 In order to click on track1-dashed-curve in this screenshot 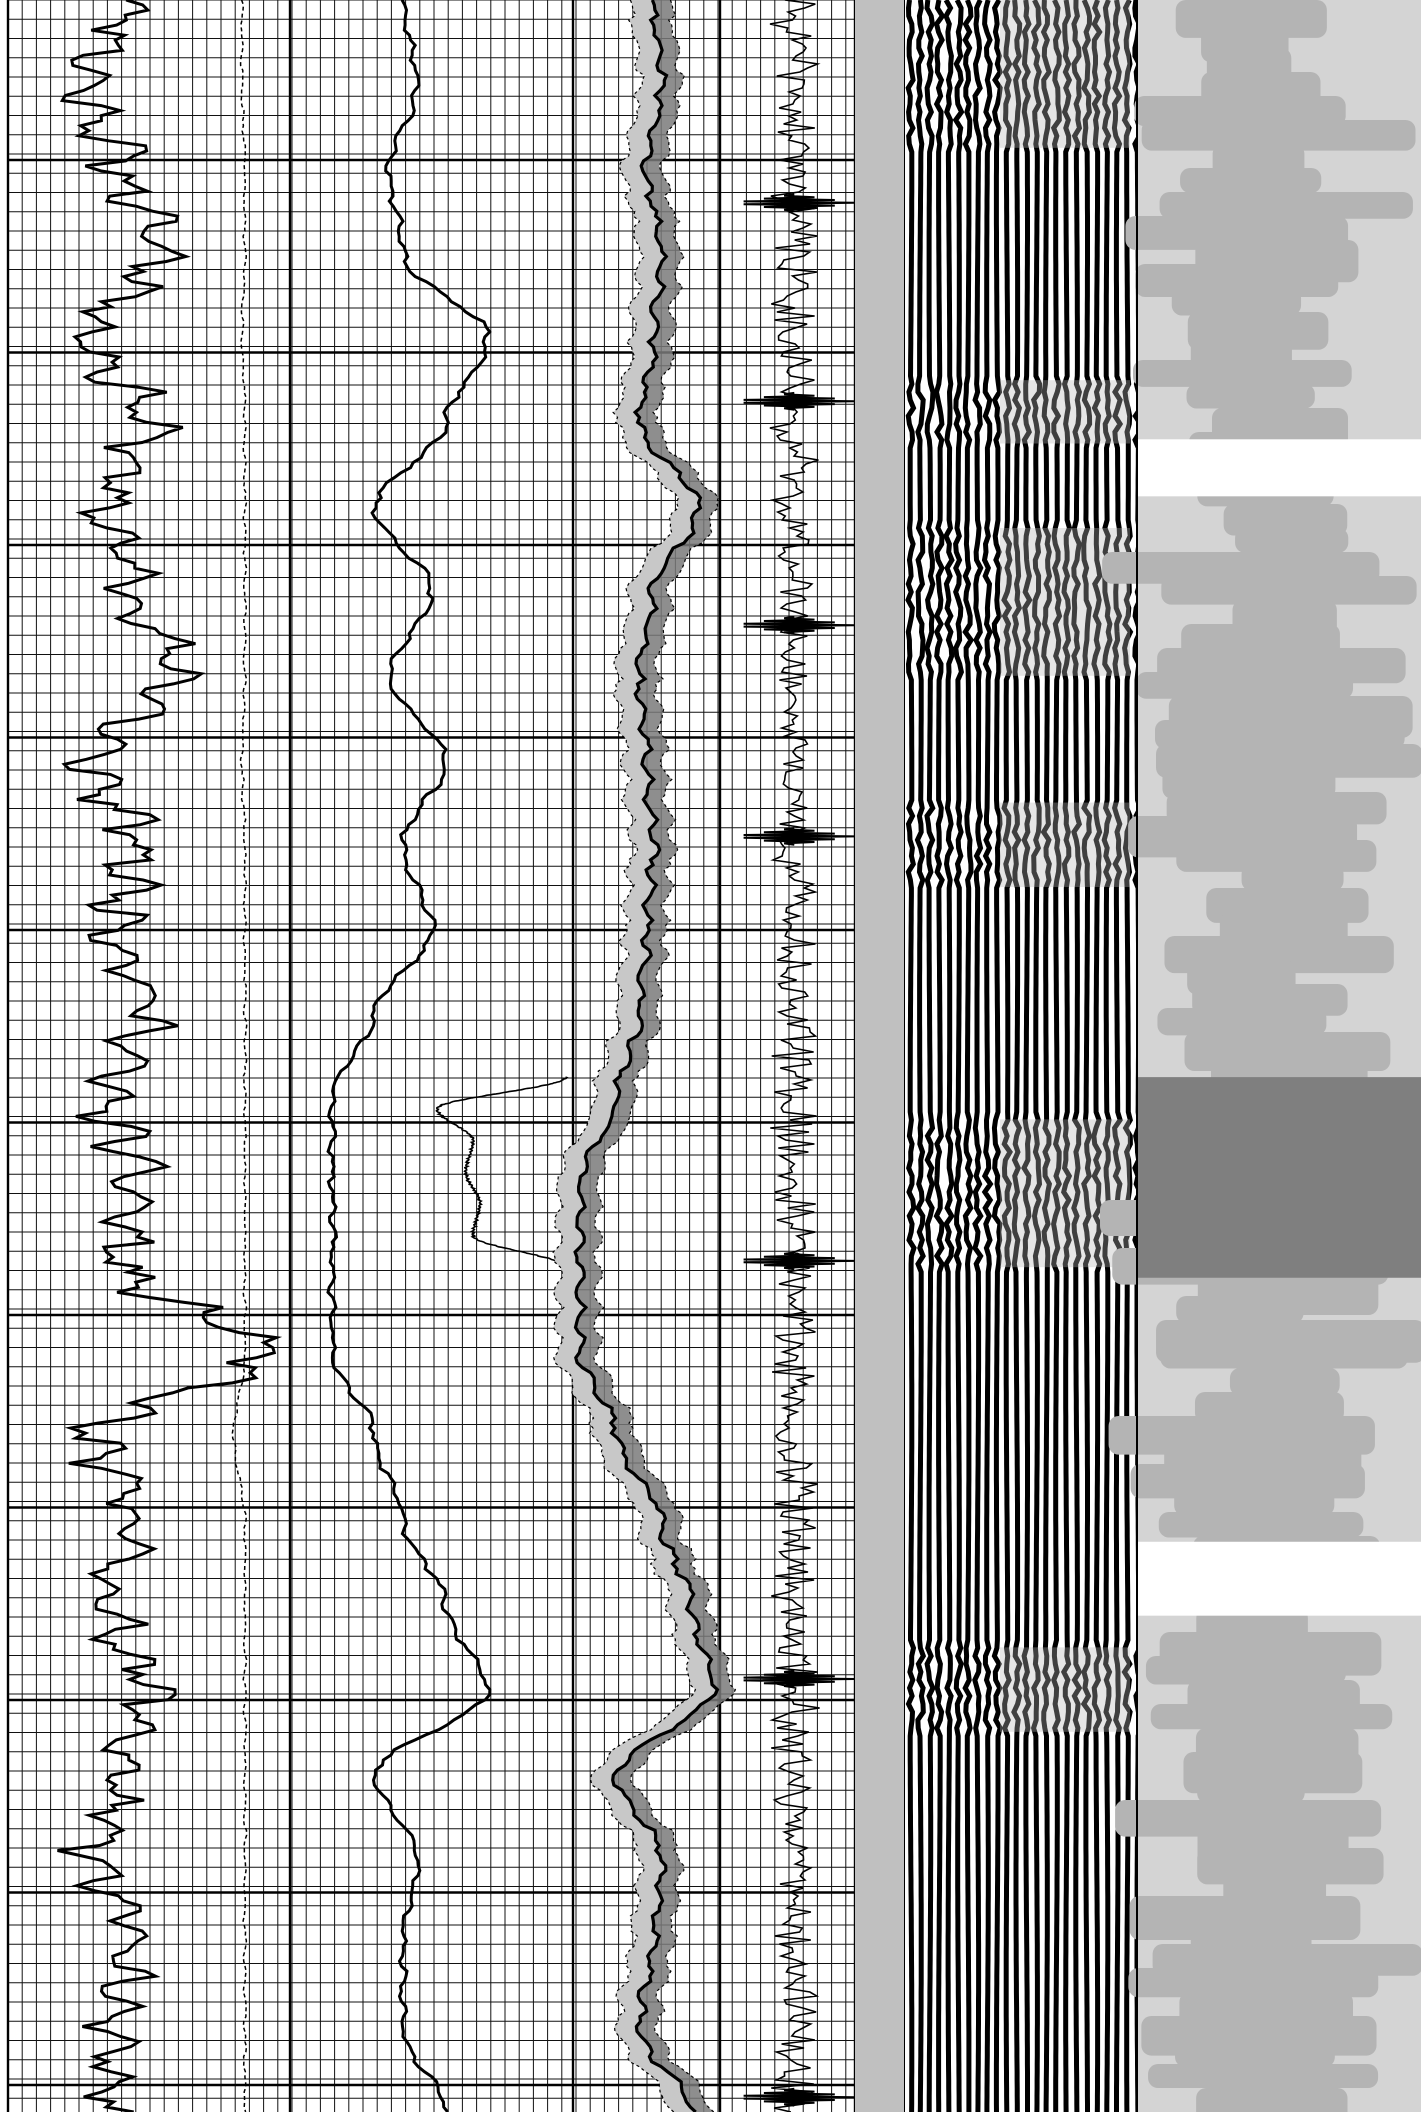, I will do `click(239, 1056)`.